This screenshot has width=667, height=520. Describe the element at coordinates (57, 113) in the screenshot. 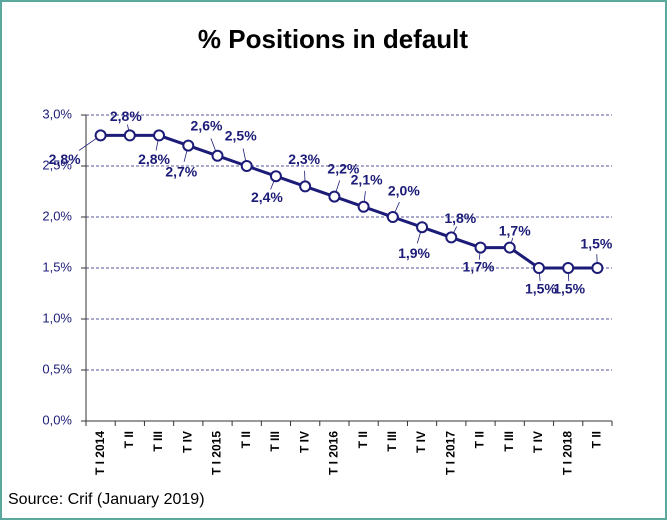

I see `y-tick-label: 3,0%` at that location.